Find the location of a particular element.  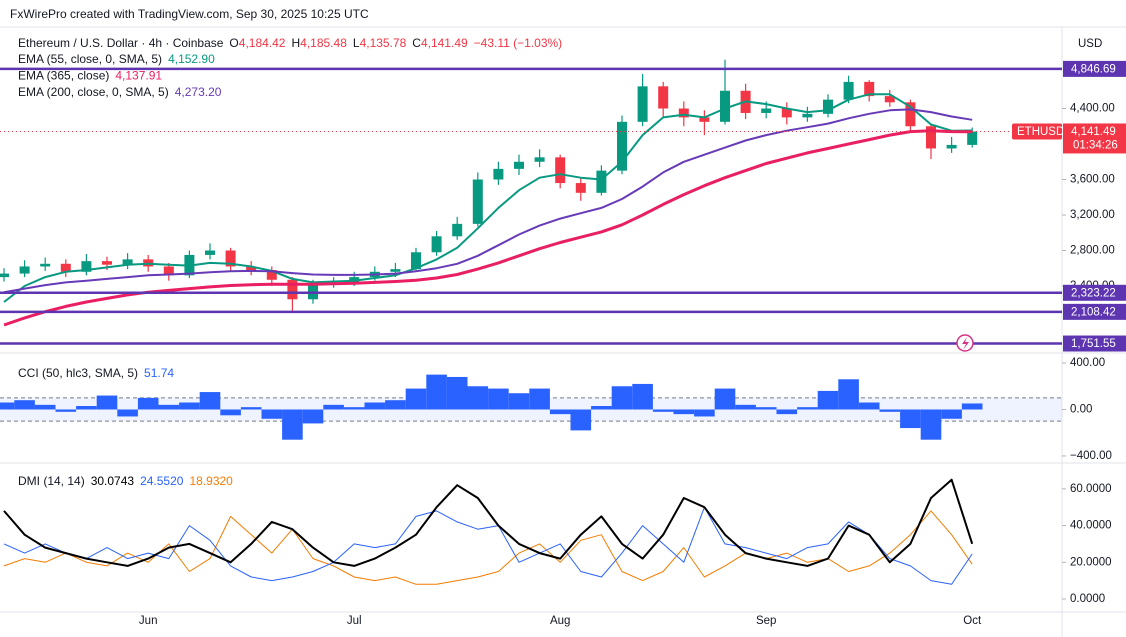

x-tick-label: Sep is located at coordinates (766, 621).